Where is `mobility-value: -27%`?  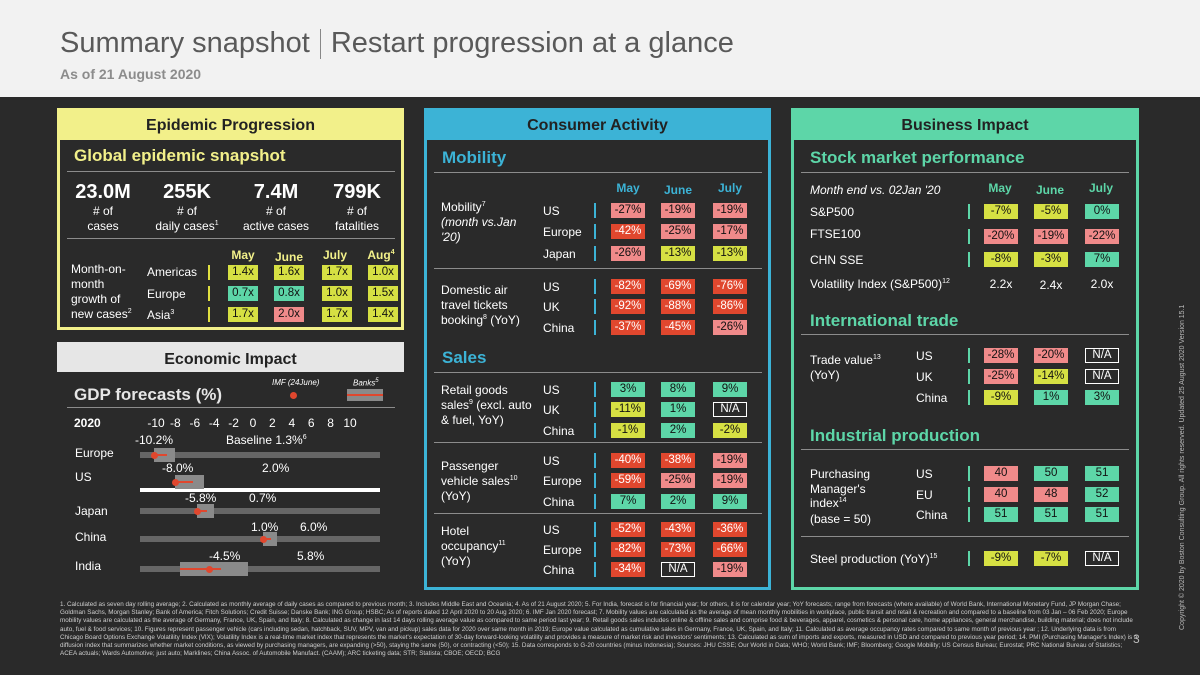 mobility-value: -27% is located at coordinates (628, 210).